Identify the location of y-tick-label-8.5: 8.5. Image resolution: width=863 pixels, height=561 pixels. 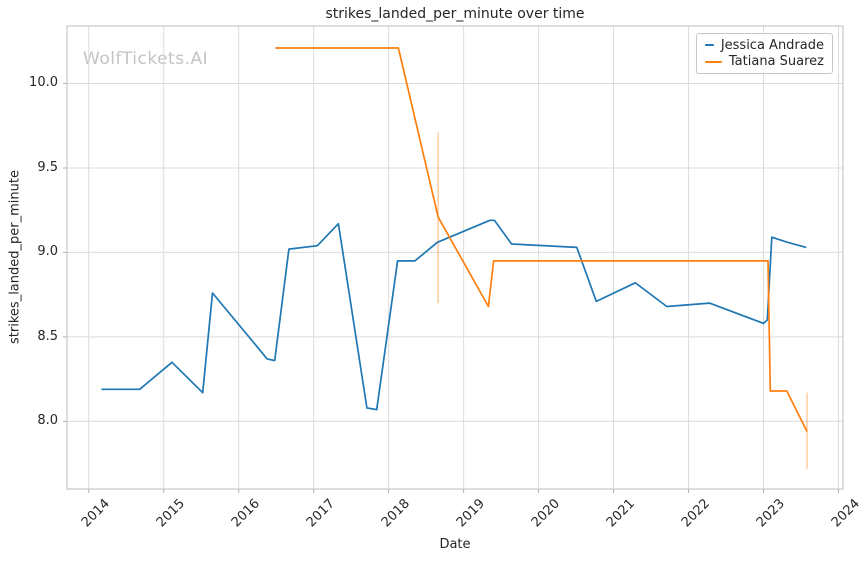
(47, 336).